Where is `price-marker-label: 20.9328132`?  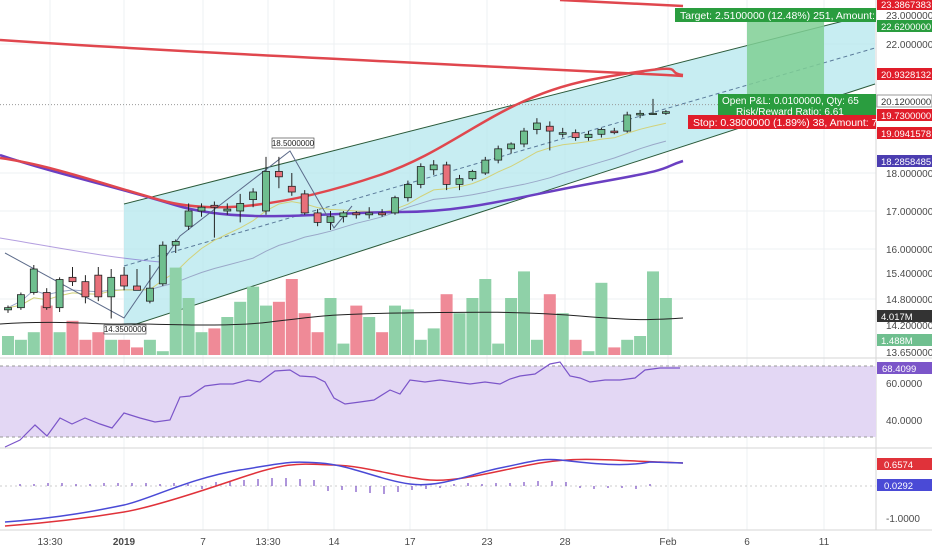 price-marker-label: 20.9328132 is located at coordinates (906, 75).